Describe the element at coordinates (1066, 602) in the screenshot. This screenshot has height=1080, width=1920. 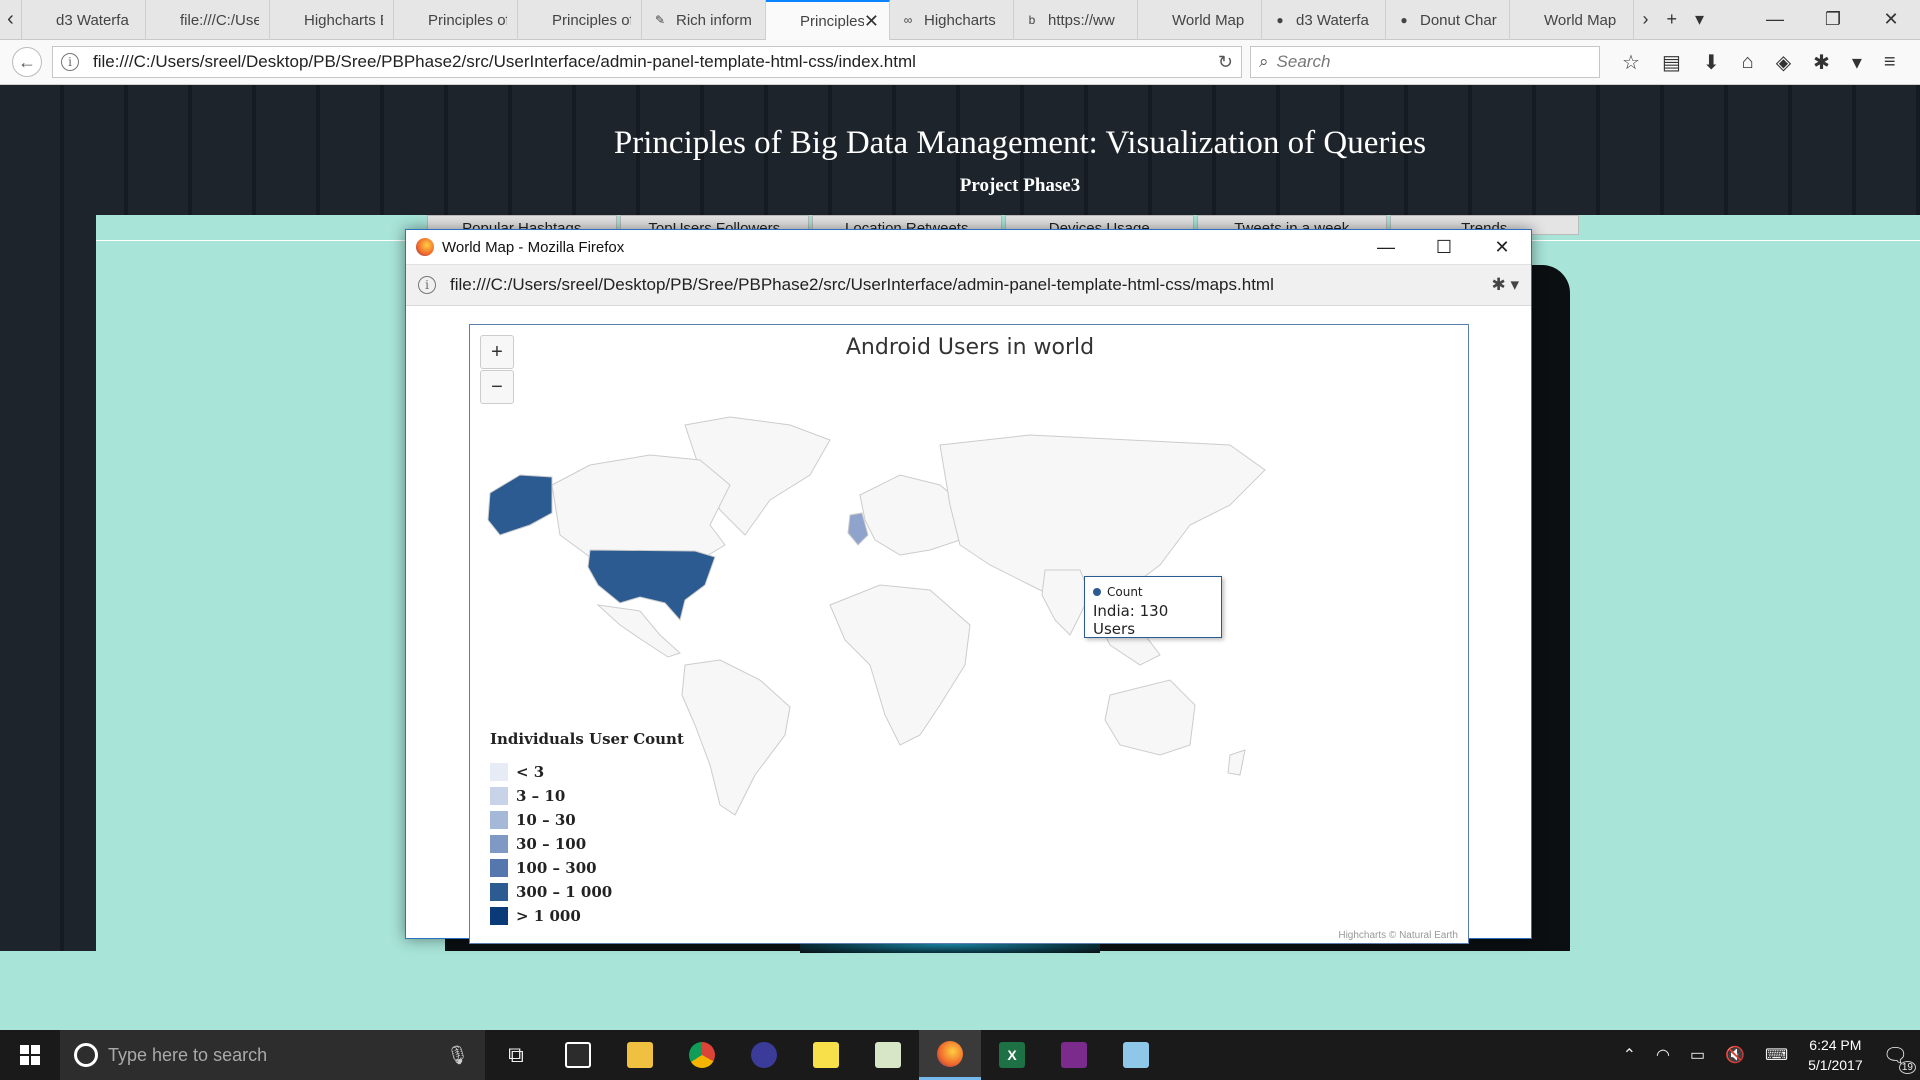
I see `country-india` at that location.